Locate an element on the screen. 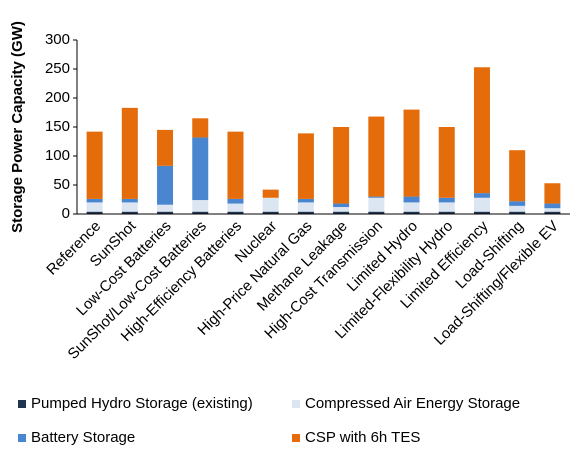 The width and height of the screenshot is (570, 450). y-tick-label: 100 is located at coordinates (57, 155).